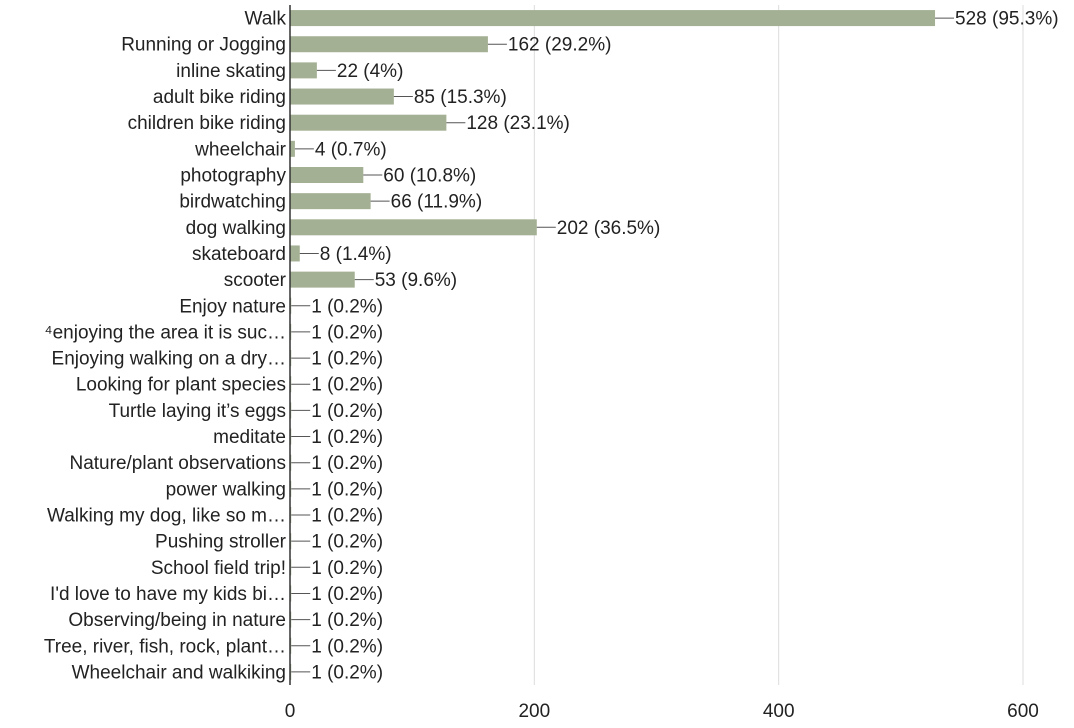 The width and height of the screenshot is (1074, 728). I want to click on category-label: dog walking, so click(236, 228).